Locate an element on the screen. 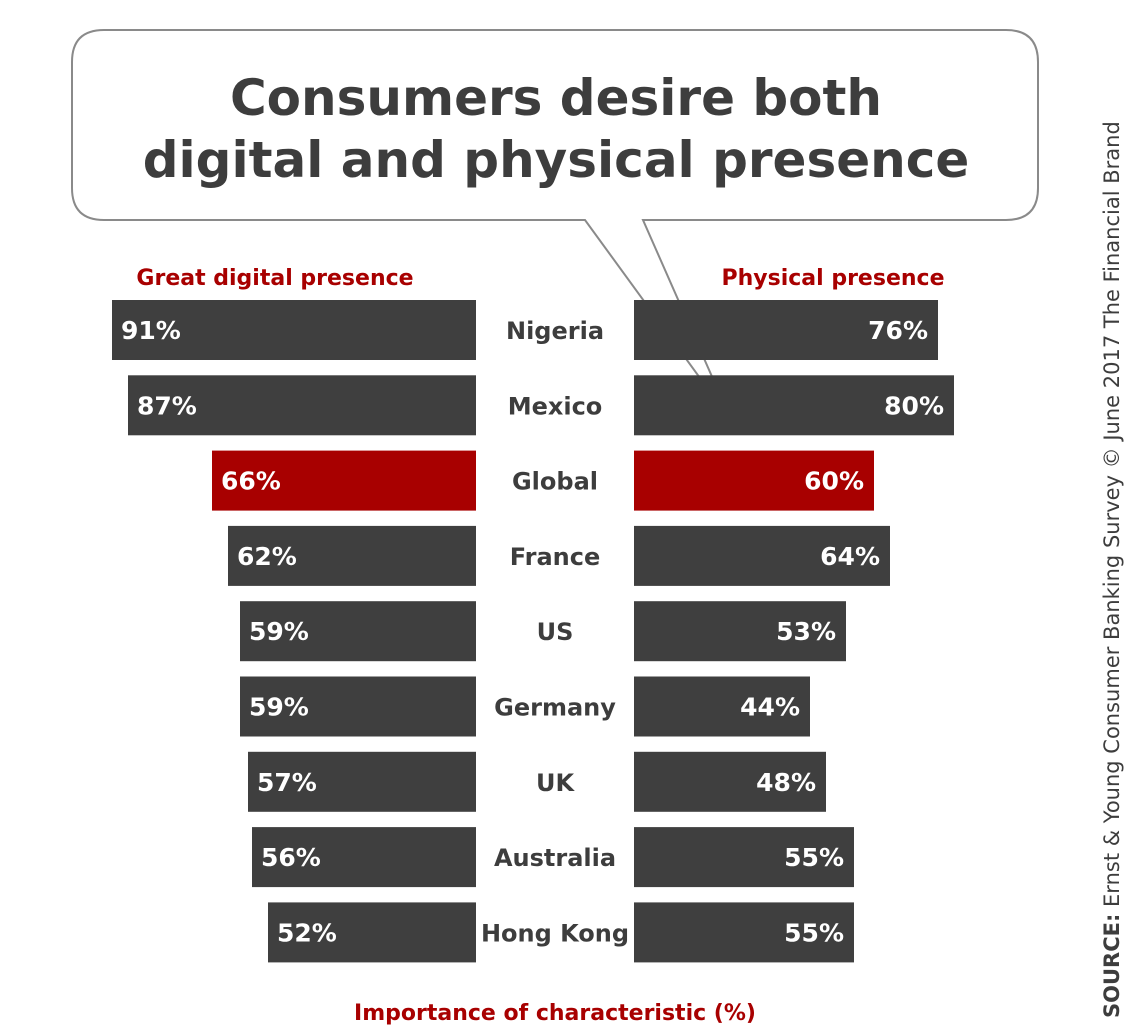  category-label-france: France is located at coordinates (555, 557).